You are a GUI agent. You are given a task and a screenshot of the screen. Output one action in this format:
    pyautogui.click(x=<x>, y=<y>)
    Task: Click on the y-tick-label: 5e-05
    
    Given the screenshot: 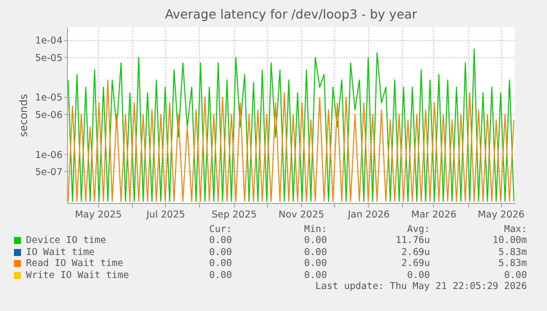 What is the action you would take?
    pyautogui.click(x=48, y=58)
    